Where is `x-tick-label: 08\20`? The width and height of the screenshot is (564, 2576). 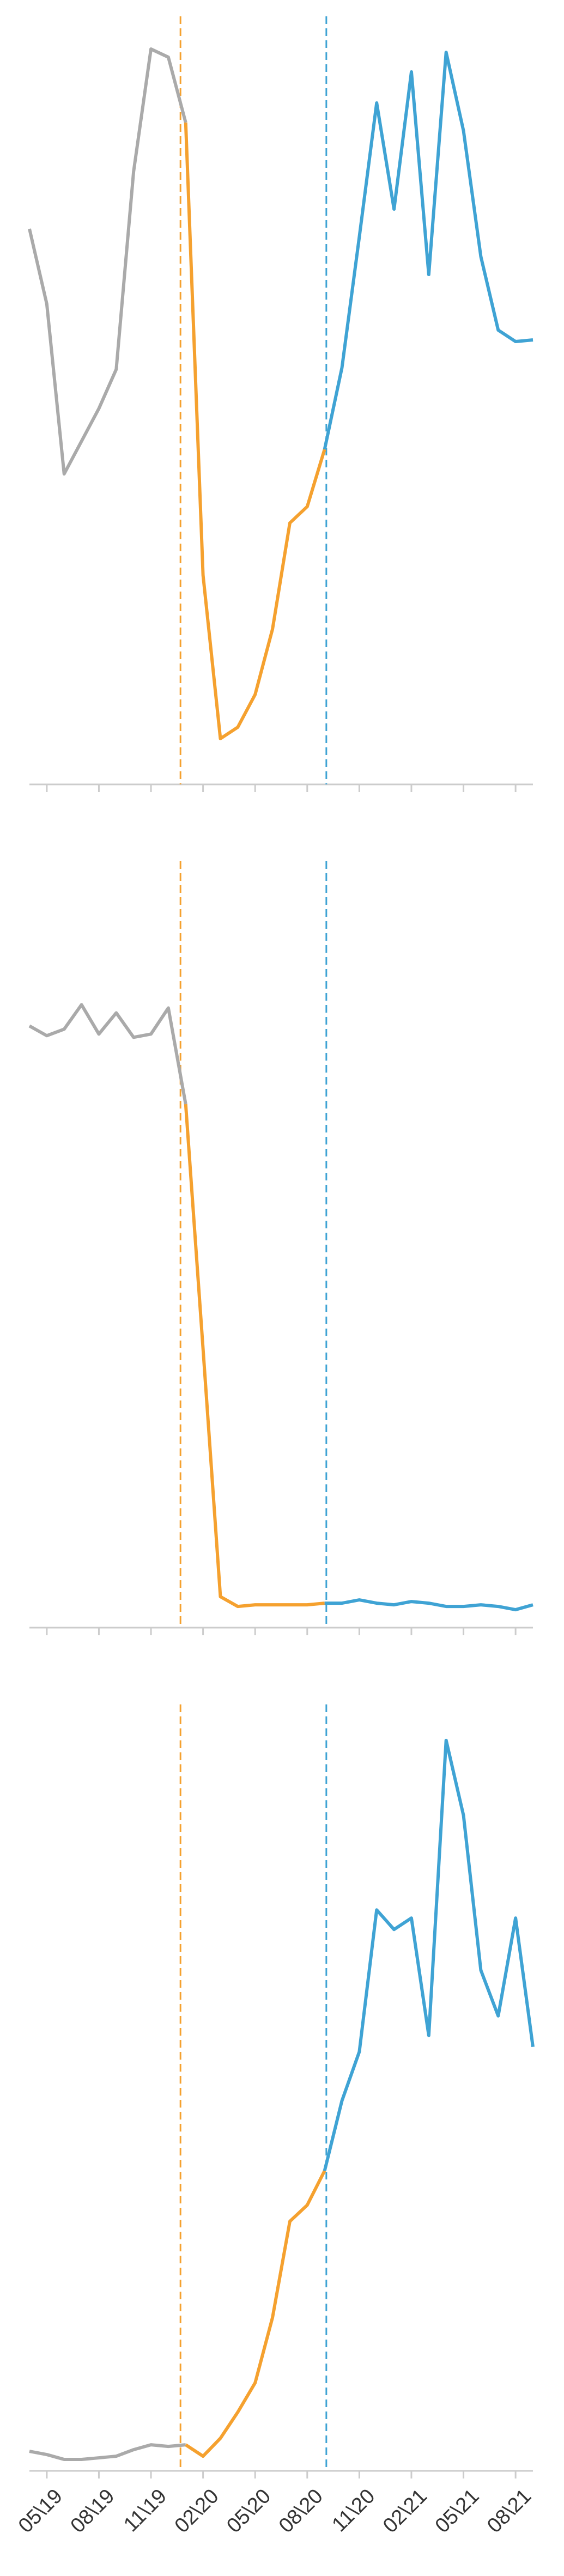
x-tick-label: 08\20 is located at coordinates (301, 2511).